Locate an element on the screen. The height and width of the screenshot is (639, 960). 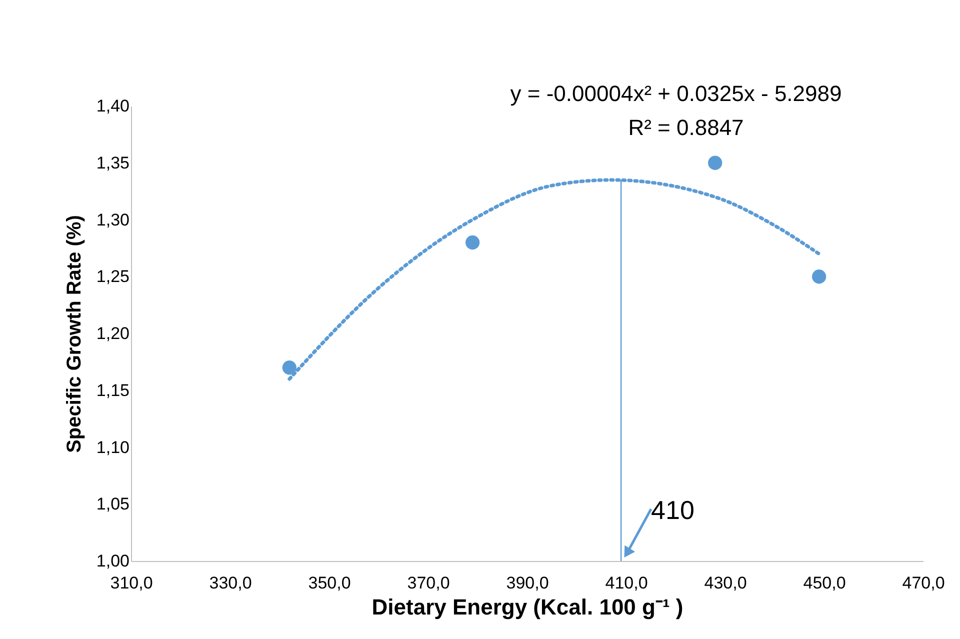
x-tick-label: 310,0 is located at coordinates (131, 583).